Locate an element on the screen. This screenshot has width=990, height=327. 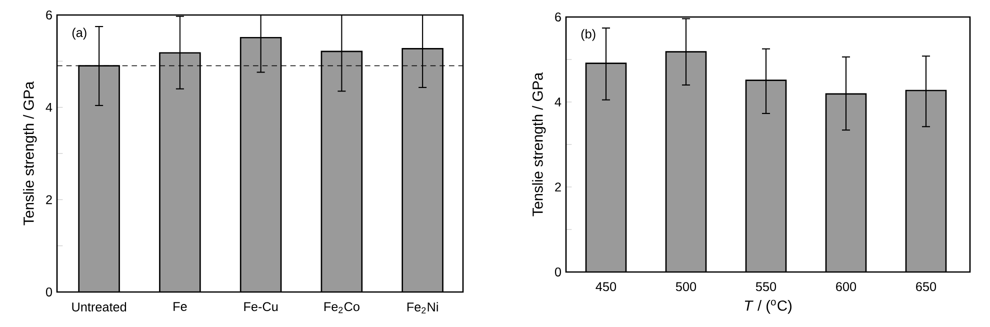
x-tick-label: Untreated is located at coordinates (99, 307).